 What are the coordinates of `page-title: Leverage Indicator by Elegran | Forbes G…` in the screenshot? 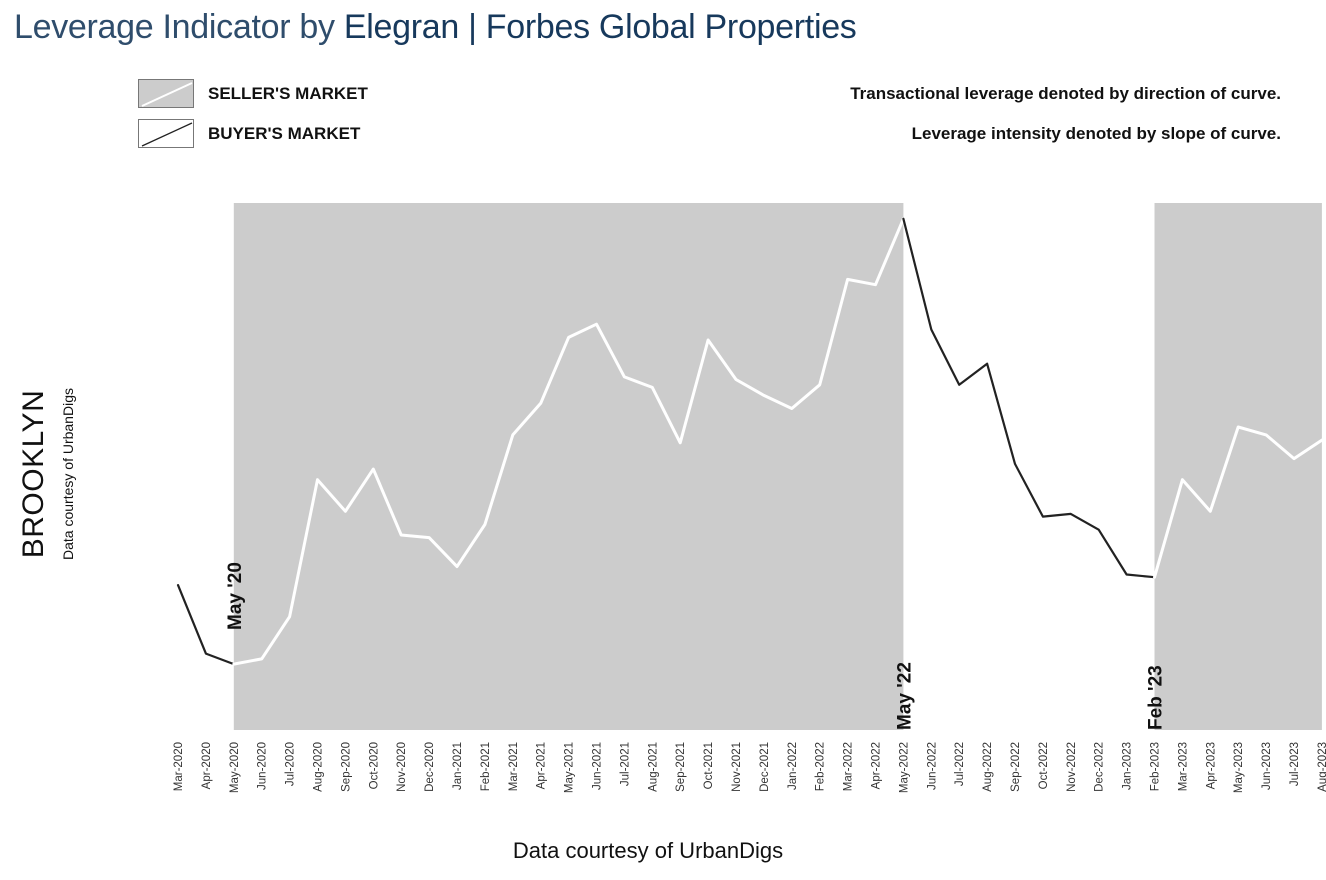 It's located at (435, 27).